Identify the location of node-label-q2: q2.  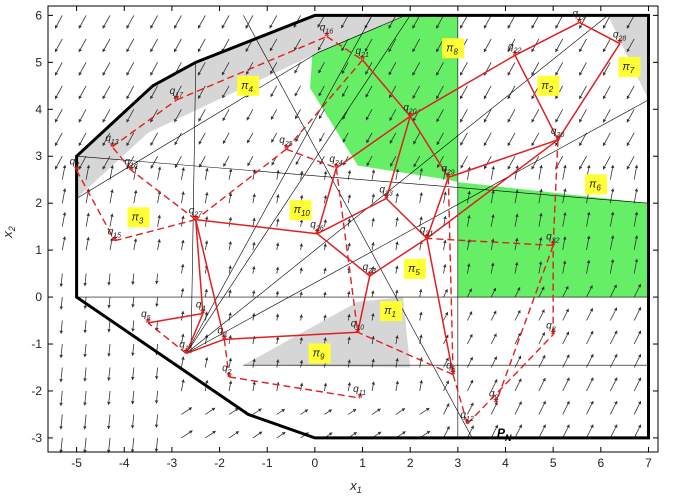
(227, 369).